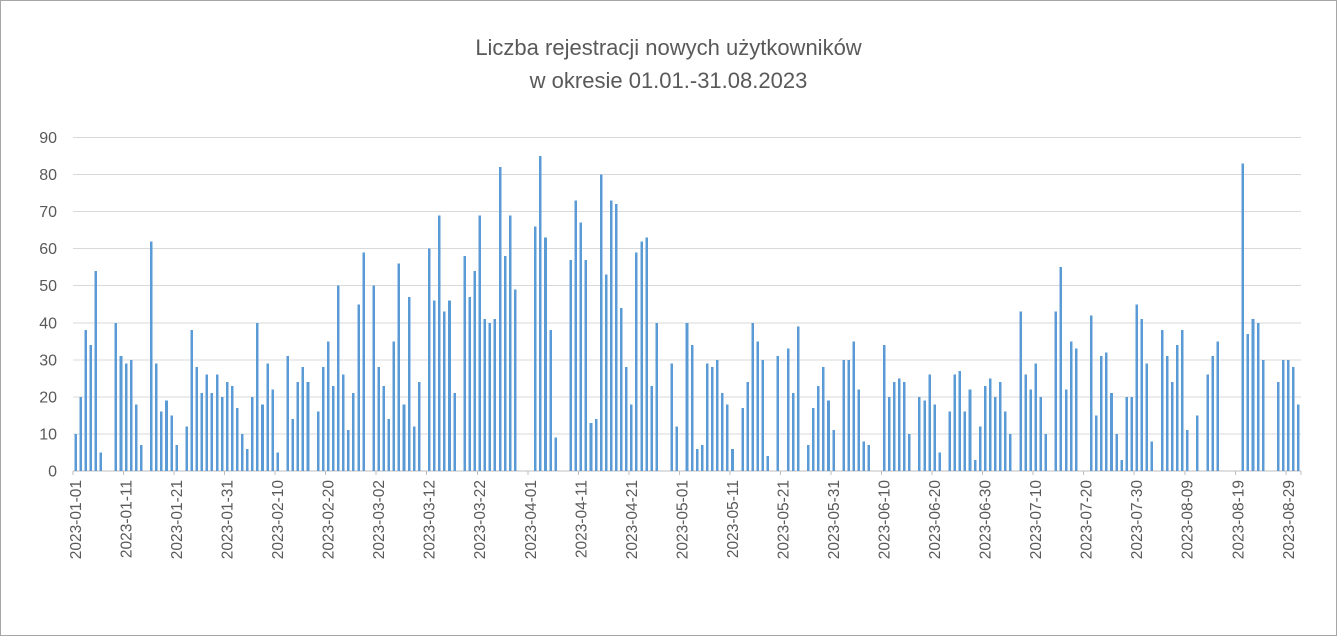 The width and height of the screenshot is (1337, 636). I want to click on y-tick-label: 60, so click(48, 249).